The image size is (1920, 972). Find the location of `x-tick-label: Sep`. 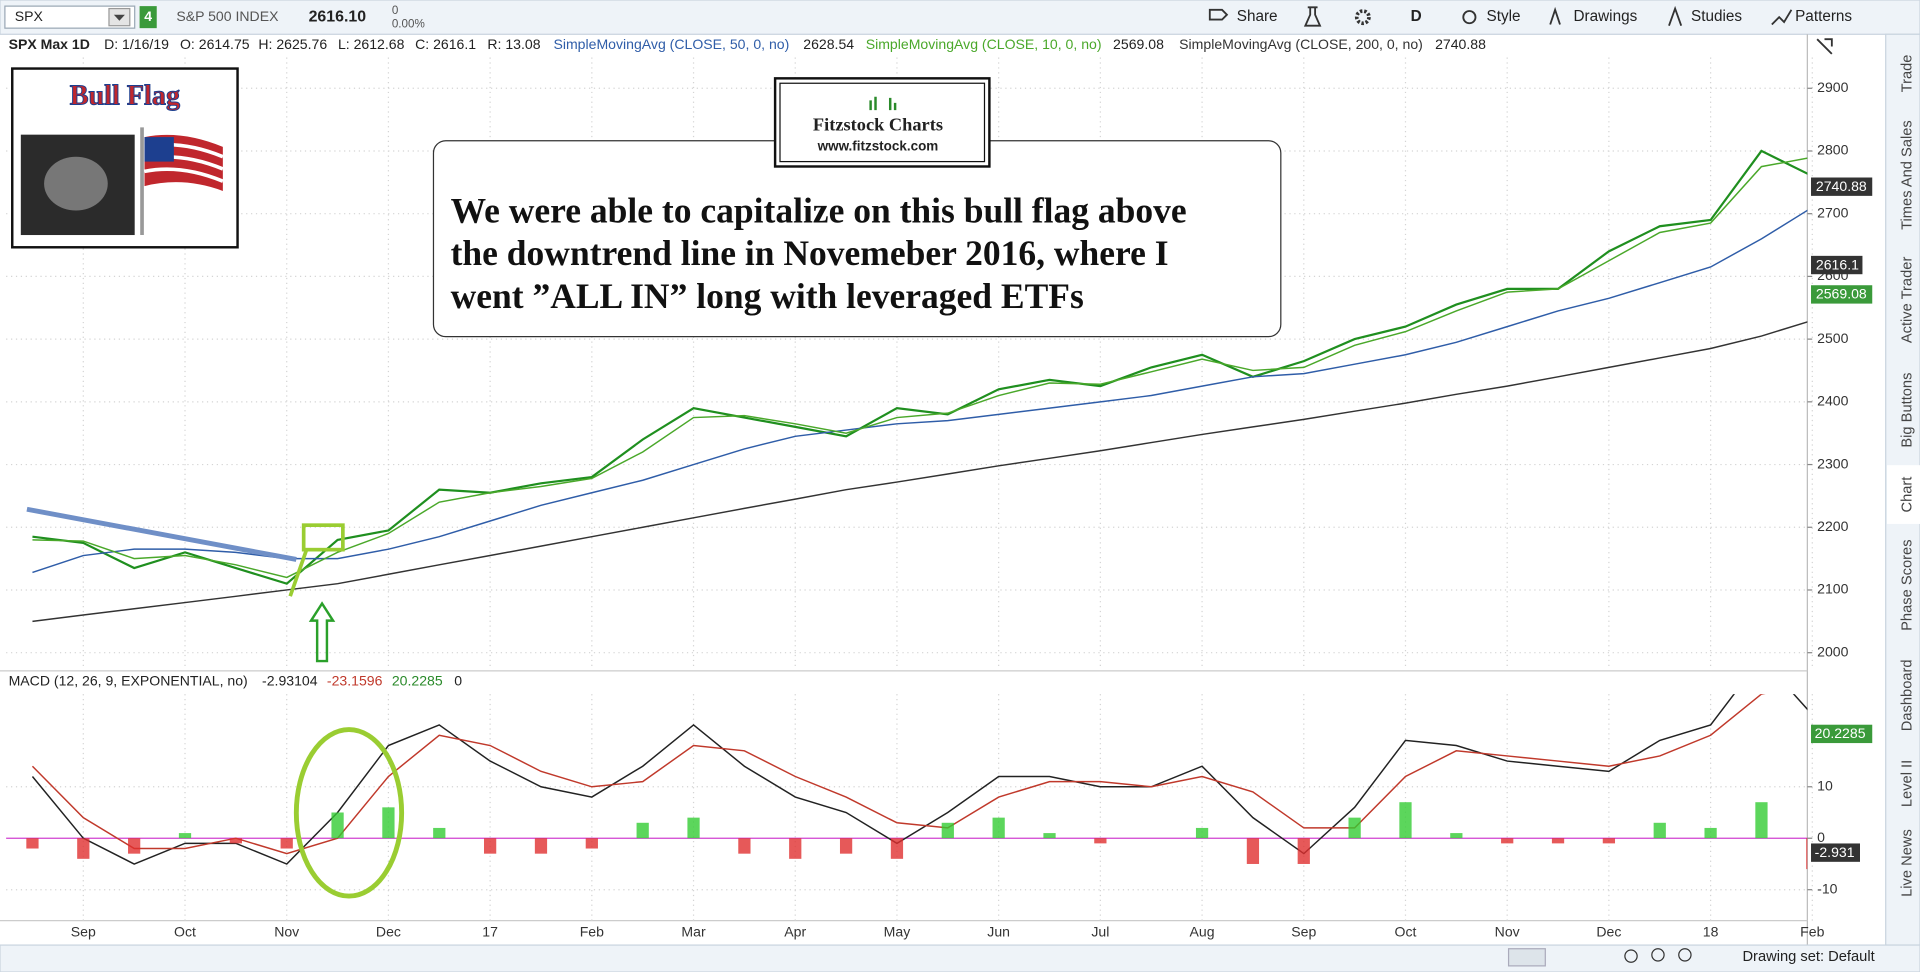

x-tick-label: Sep is located at coordinates (1303, 932).